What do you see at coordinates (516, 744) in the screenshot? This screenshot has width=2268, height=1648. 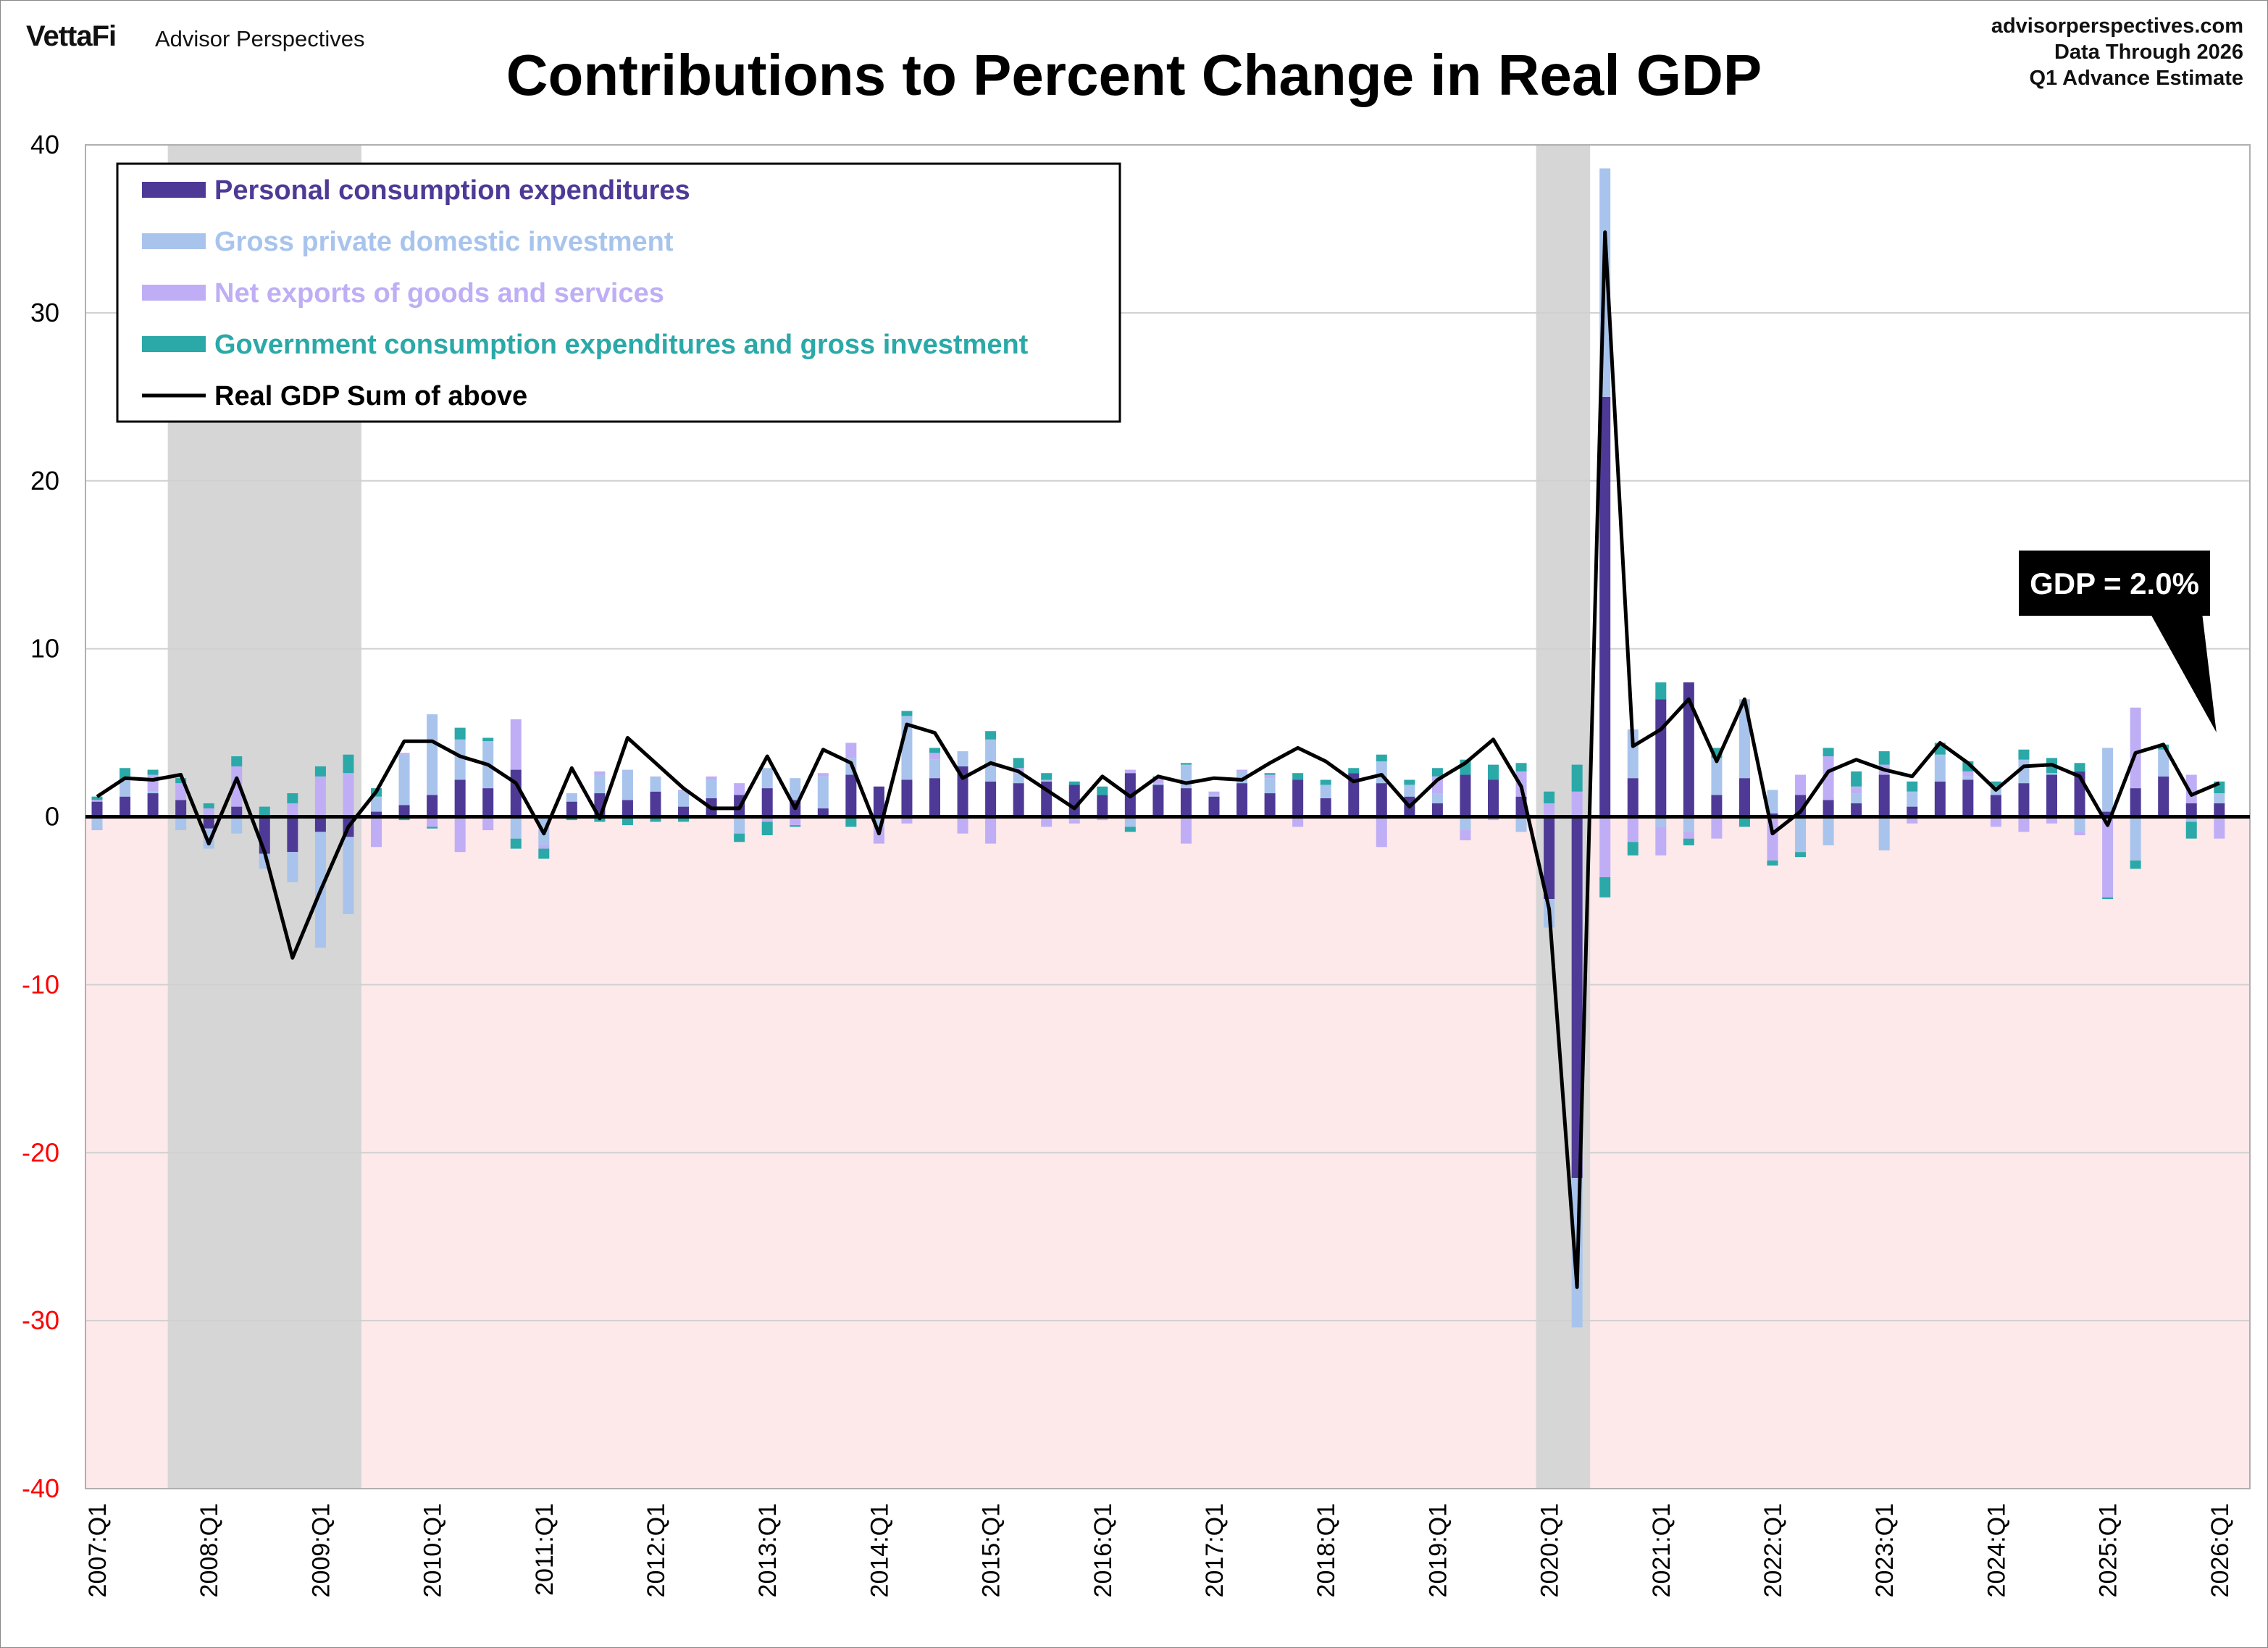 I see `bar-net_exports-2010:Q4` at bounding box center [516, 744].